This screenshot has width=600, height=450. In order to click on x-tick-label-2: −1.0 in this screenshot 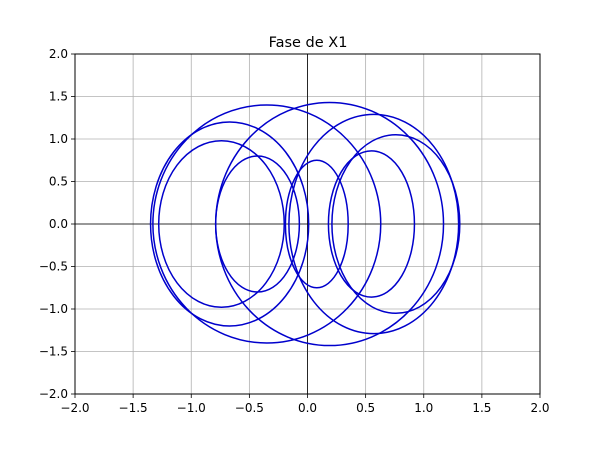, I will do `click(191, 408)`.